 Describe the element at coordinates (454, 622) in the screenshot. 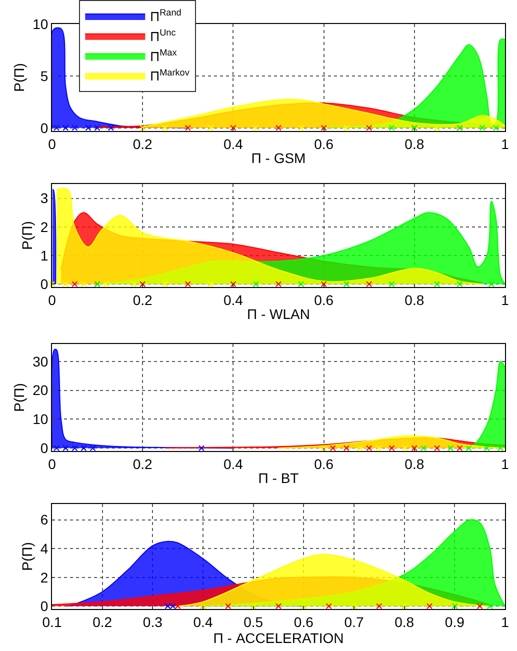

I see `x-tick-label: 0.9` at that location.